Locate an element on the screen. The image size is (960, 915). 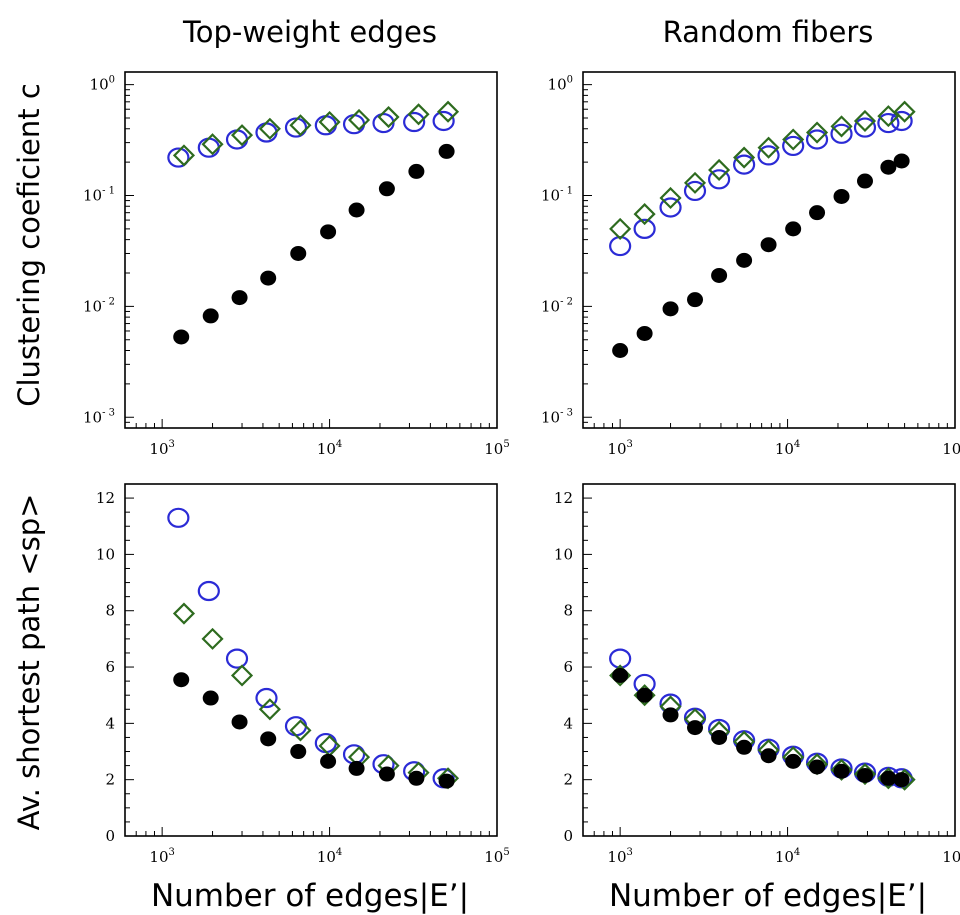
y-tick-label: 8 is located at coordinates (568, 611).